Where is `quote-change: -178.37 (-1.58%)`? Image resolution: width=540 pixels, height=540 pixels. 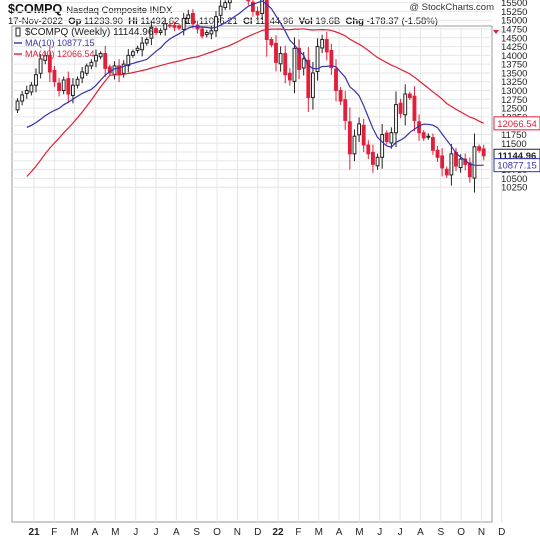
quote-change: -178.37 (-1.58%) is located at coordinates (402, 21).